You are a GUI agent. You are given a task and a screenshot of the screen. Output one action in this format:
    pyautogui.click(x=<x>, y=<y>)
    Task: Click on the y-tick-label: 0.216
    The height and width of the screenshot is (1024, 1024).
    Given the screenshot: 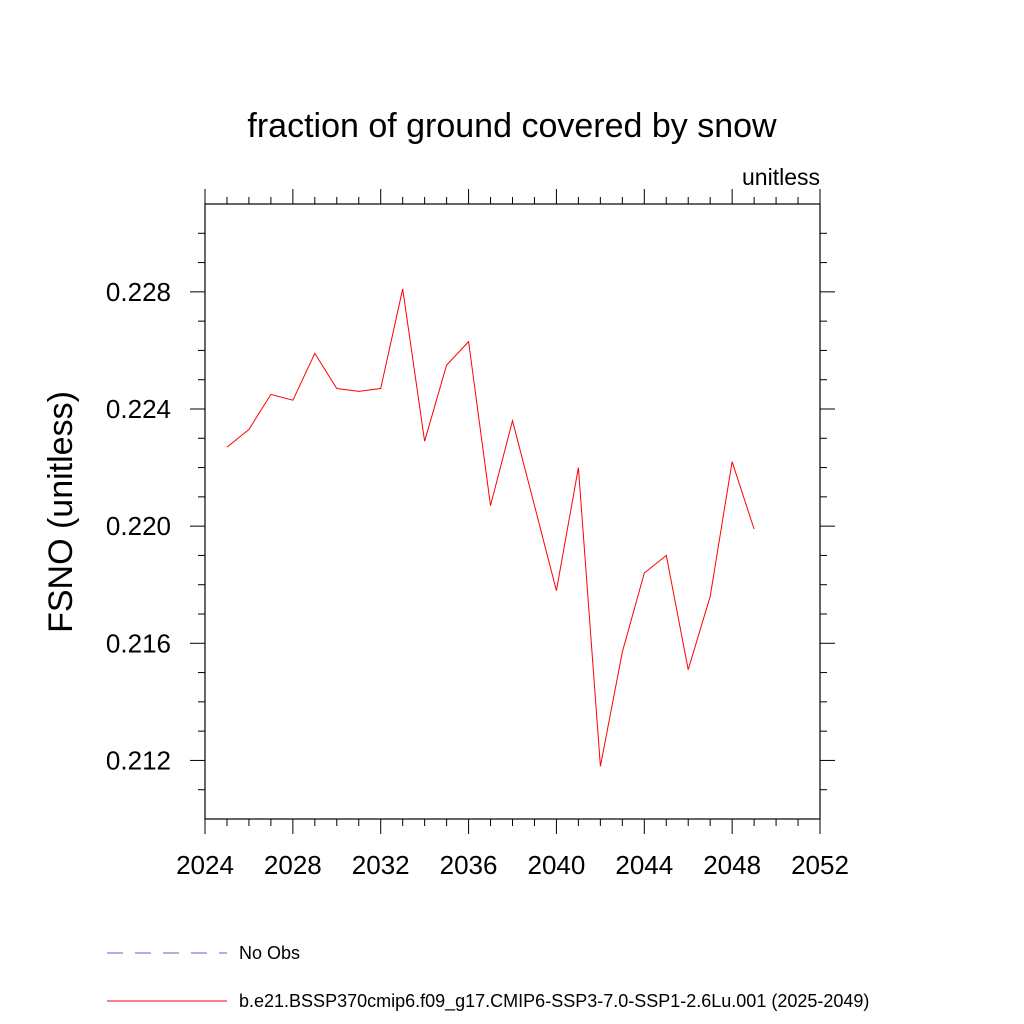 What is the action you would take?
    pyautogui.click(x=138, y=643)
    